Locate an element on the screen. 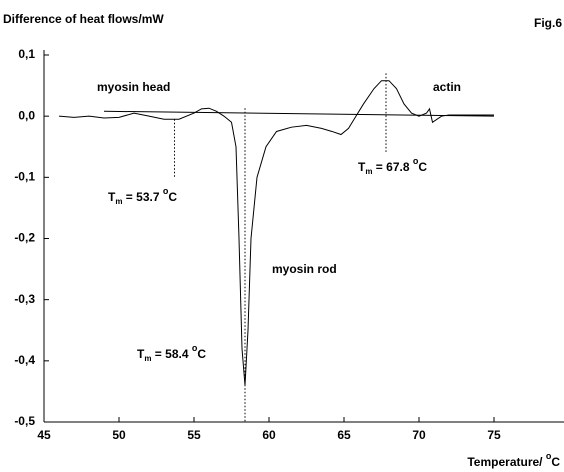  x-tick-label: 70 is located at coordinates (419, 435).